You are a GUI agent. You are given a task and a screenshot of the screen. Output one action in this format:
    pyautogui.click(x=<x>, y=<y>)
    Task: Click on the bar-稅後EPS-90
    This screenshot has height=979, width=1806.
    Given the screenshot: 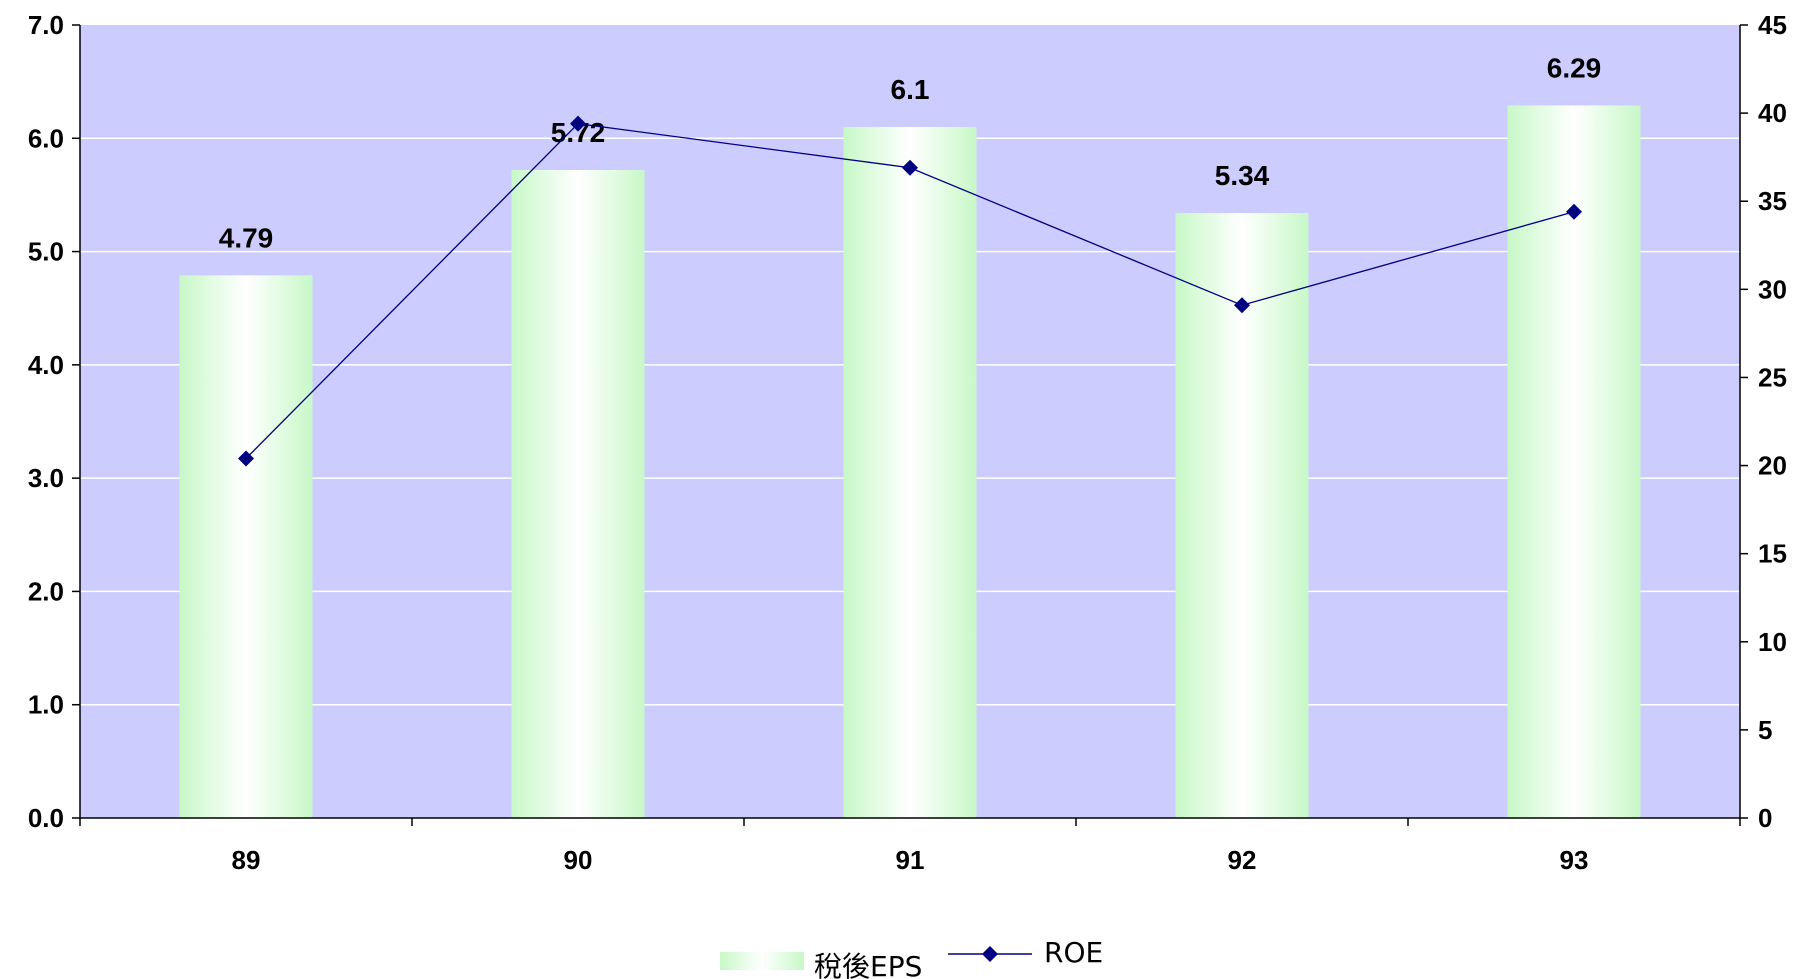 What is the action you would take?
    pyautogui.click(x=578, y=494)
    